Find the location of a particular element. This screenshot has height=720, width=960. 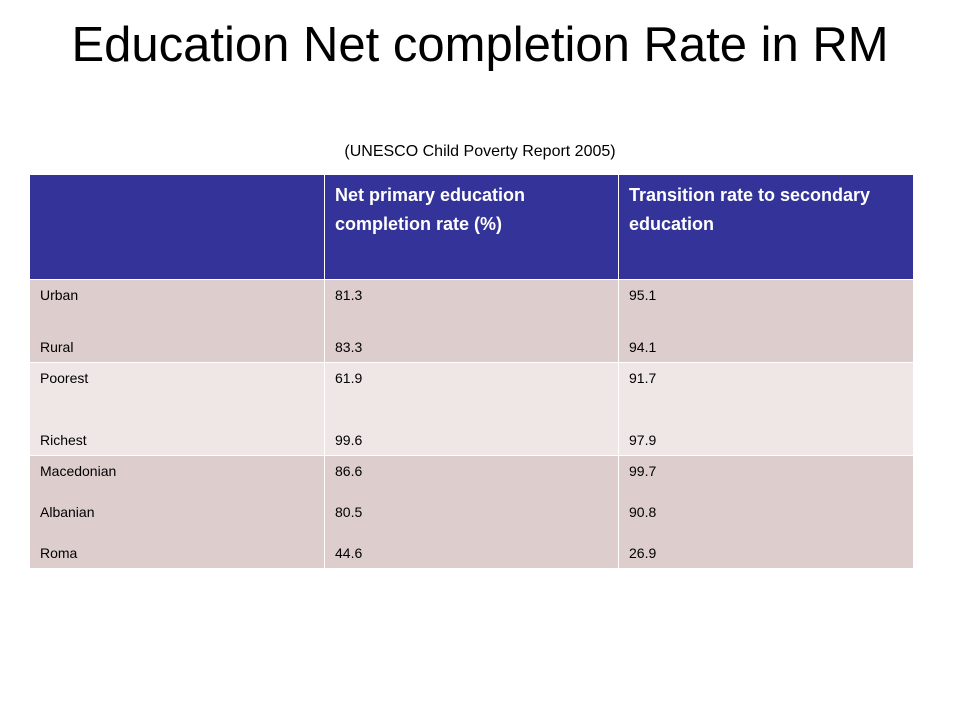

table-cell-completion: 61.9 99.6 is located at coordinates (471, 409).